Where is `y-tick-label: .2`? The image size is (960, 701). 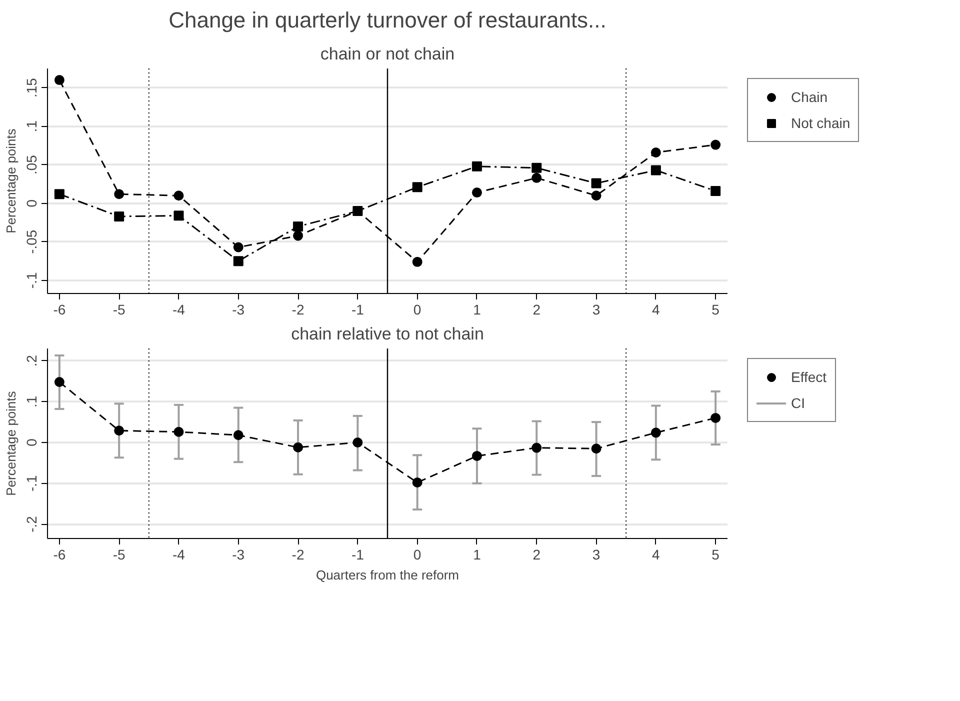 y-tick-label: .2 is located at coordinates (32, 360).